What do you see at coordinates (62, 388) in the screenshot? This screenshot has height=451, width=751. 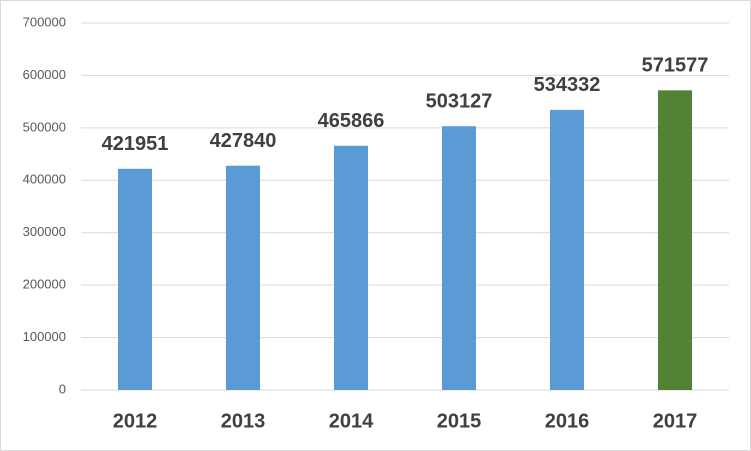 I see `y-tick-label: 0` at bounding box center [62, 388].